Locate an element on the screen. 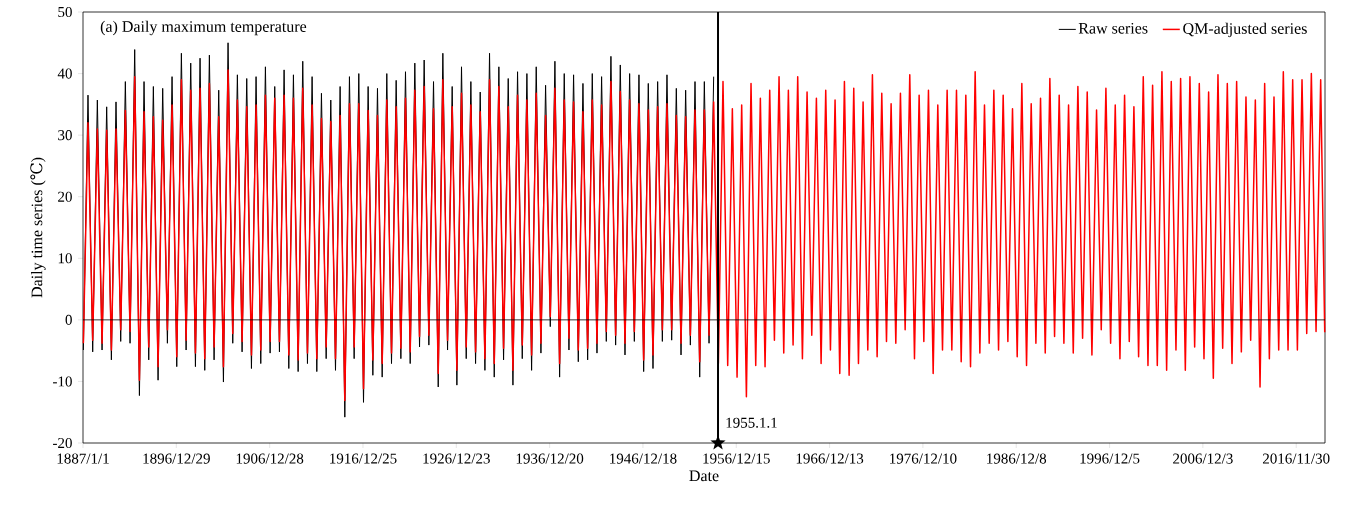  x-tick-label: 1887/1/1 is located at coordinates (83, 458).